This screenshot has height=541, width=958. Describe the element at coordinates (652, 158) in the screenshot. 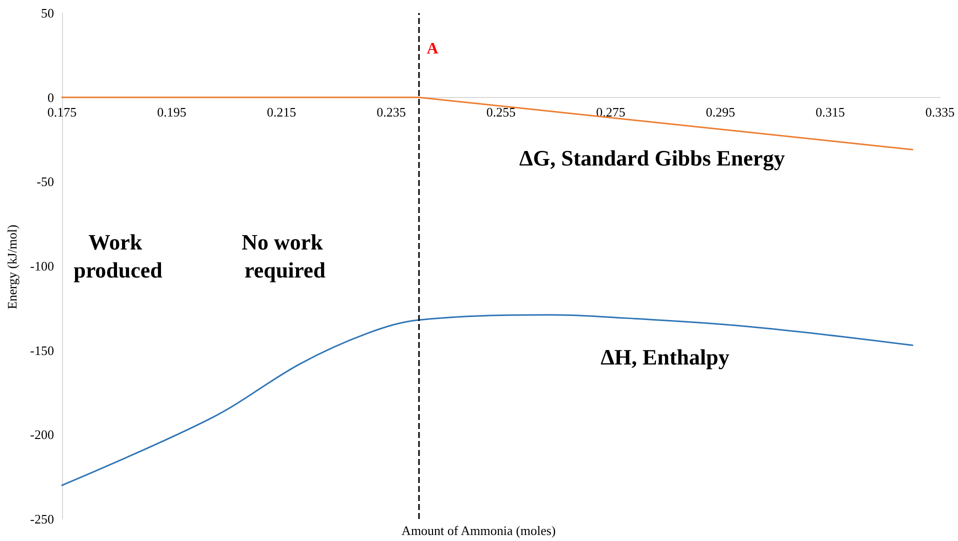

I see `annotation: ΔG, Standard Gibbs Energy` at that location.